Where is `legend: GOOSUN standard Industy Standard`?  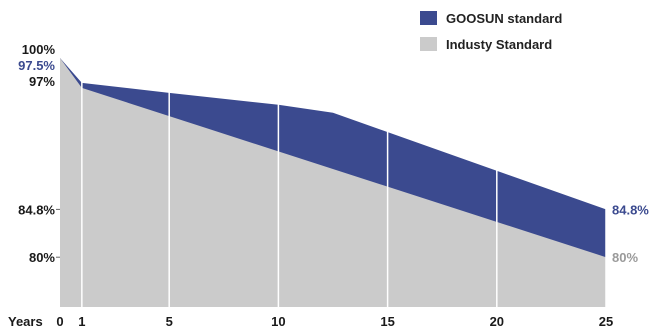
legend: GOOSUN standard Industy Standard is located at coordinates (491, 31).